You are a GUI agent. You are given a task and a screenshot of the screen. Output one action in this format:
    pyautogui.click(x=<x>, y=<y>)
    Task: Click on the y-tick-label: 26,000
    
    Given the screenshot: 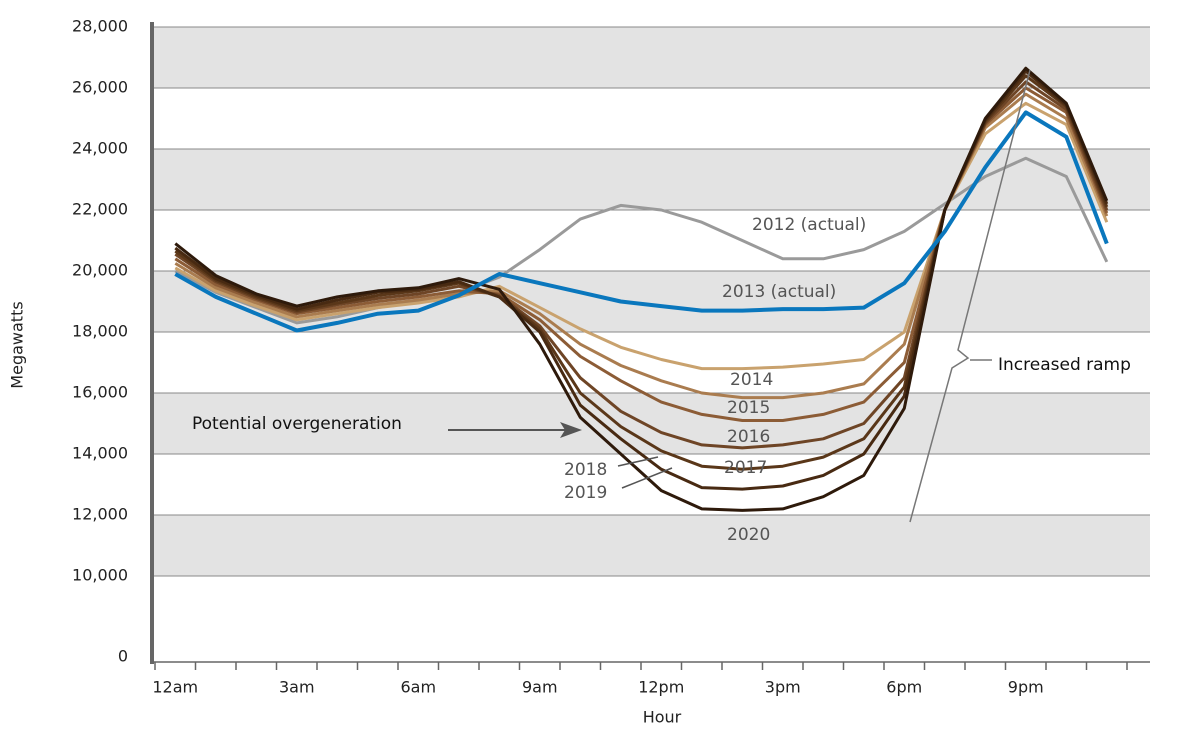 What is the action you would take?
    pyautogui.click(x=100, y=87)
    